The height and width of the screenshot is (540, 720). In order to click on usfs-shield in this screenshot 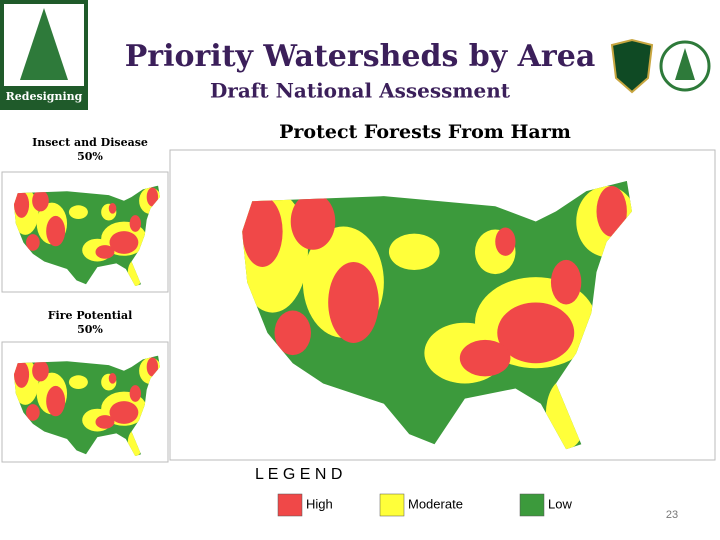, I will do `click(632, 66)`.